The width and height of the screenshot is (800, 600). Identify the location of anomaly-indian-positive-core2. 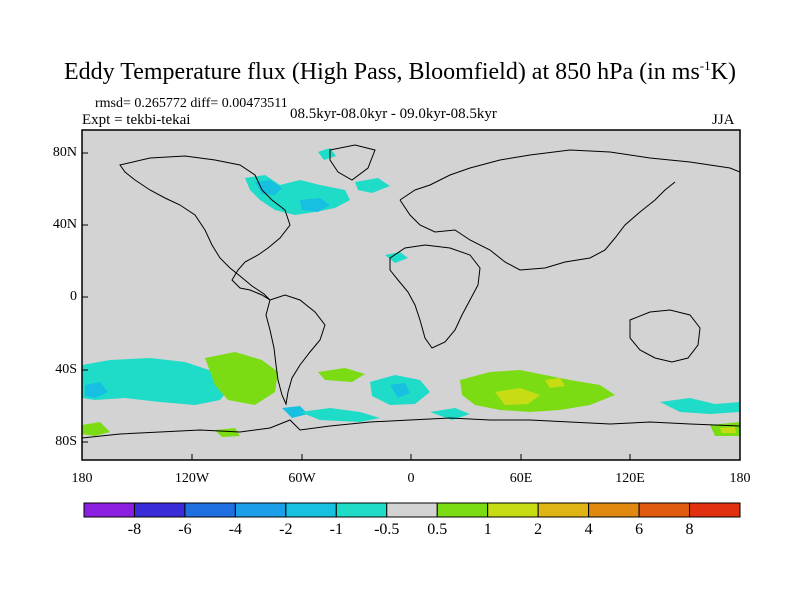
(555, 383).